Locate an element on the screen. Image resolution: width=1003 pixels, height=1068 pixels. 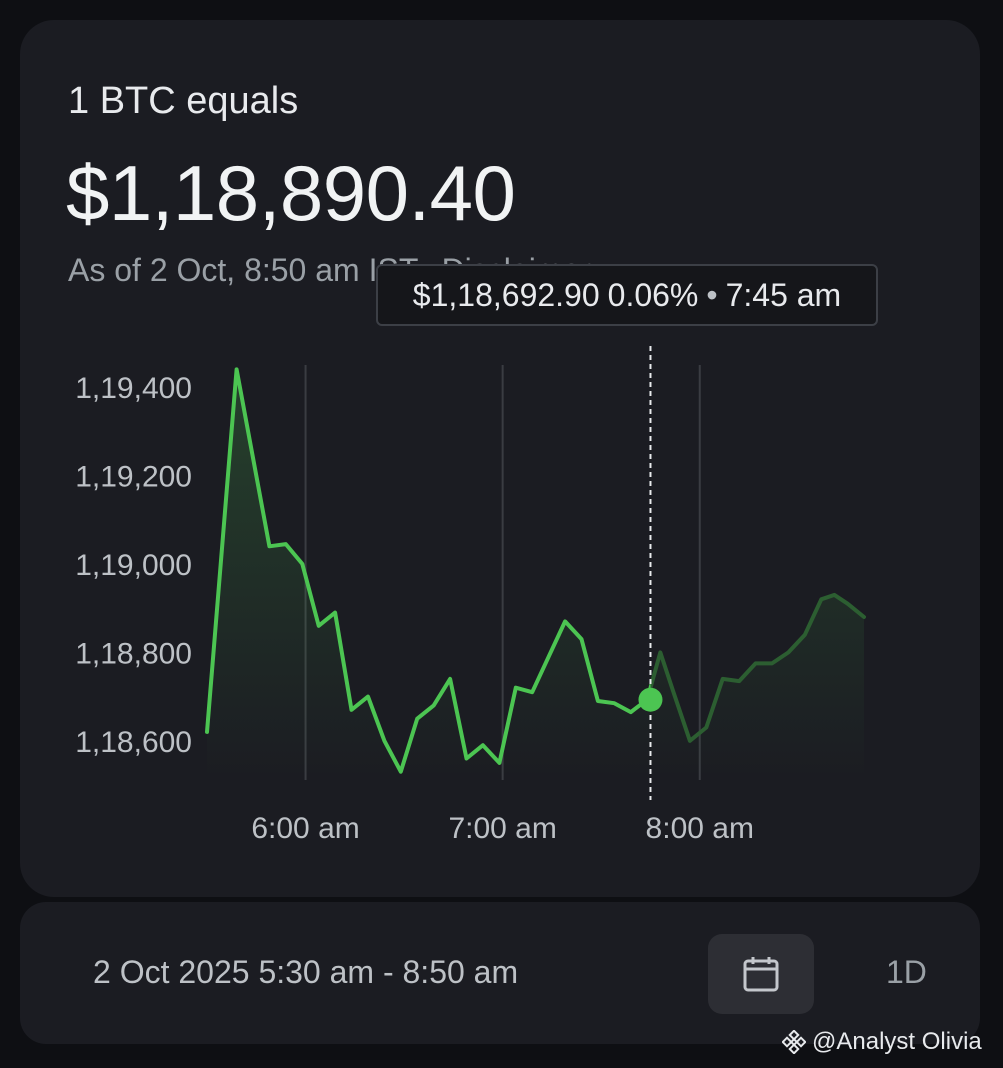
date-range-label: 2 Oct 2025 5:30 am - 8:50 am is located at coordinates (306, 972).